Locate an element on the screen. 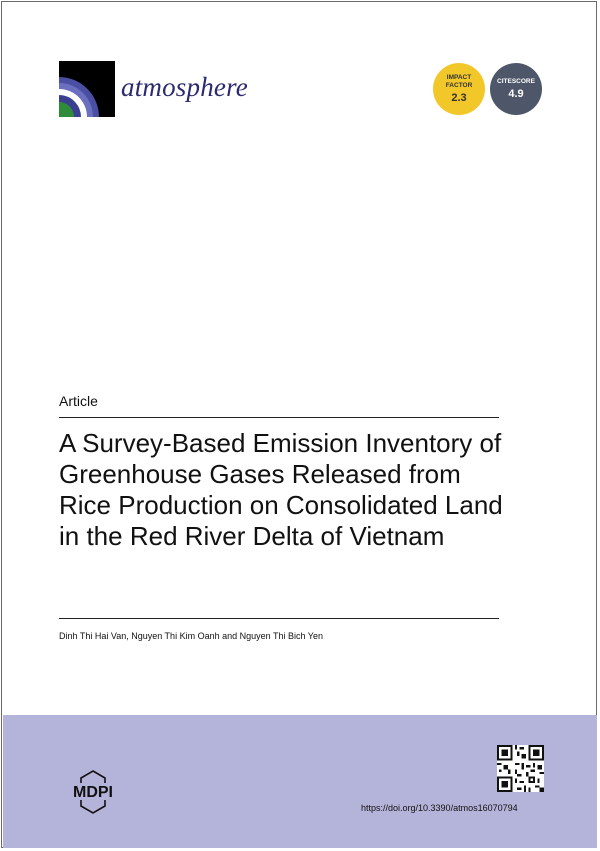  journal-logo-icon is located at coordinates (87, 89).